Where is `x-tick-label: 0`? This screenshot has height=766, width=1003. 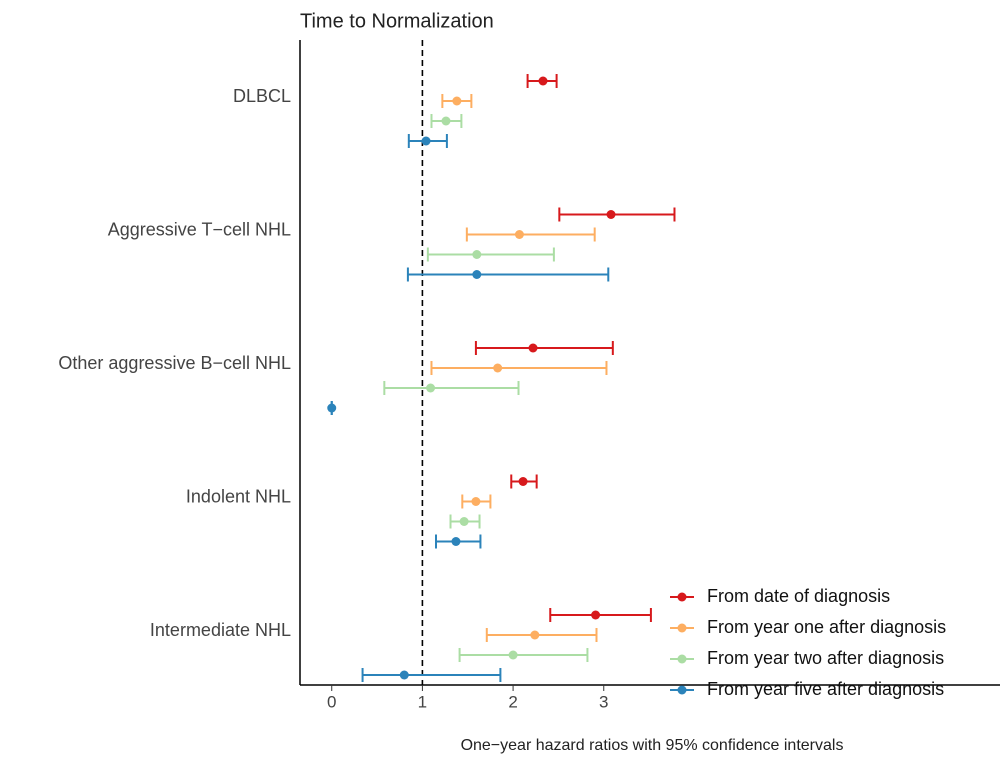 x-tick-label: 0 is located at coordinates (331, 701).